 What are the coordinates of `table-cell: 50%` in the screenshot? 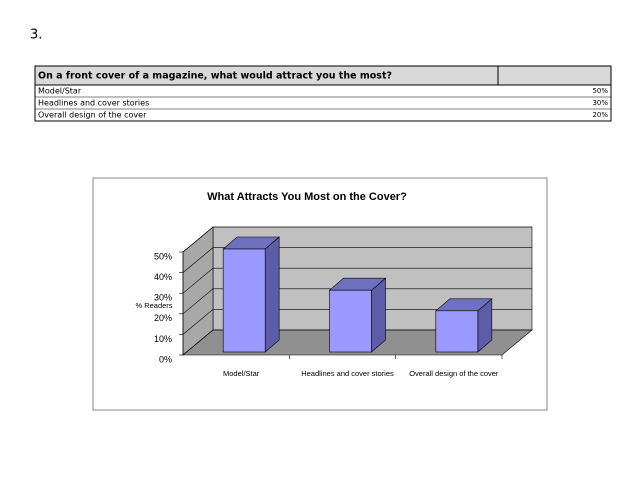 It's located at (600, 91).